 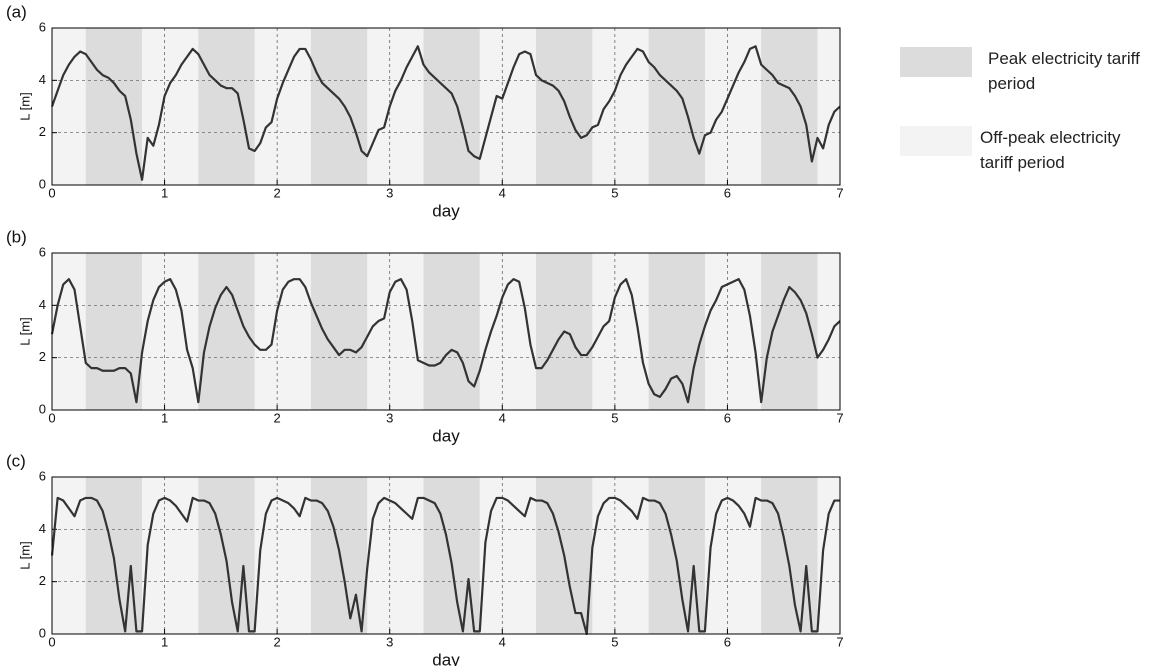 I want to click on legend-swatch-offpeak, so click(x=936, y=141).